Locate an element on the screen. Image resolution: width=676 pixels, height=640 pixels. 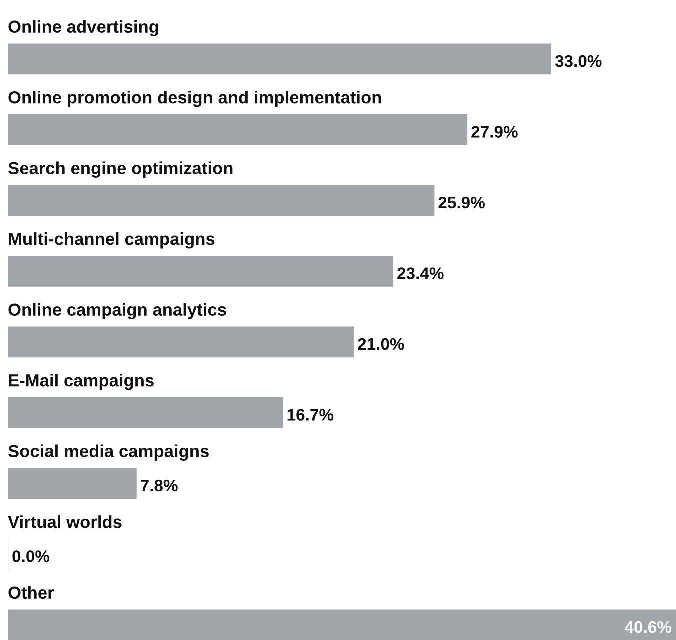
y-tick-label: Multi-channel campaigns is located at coordinates (112, 240).